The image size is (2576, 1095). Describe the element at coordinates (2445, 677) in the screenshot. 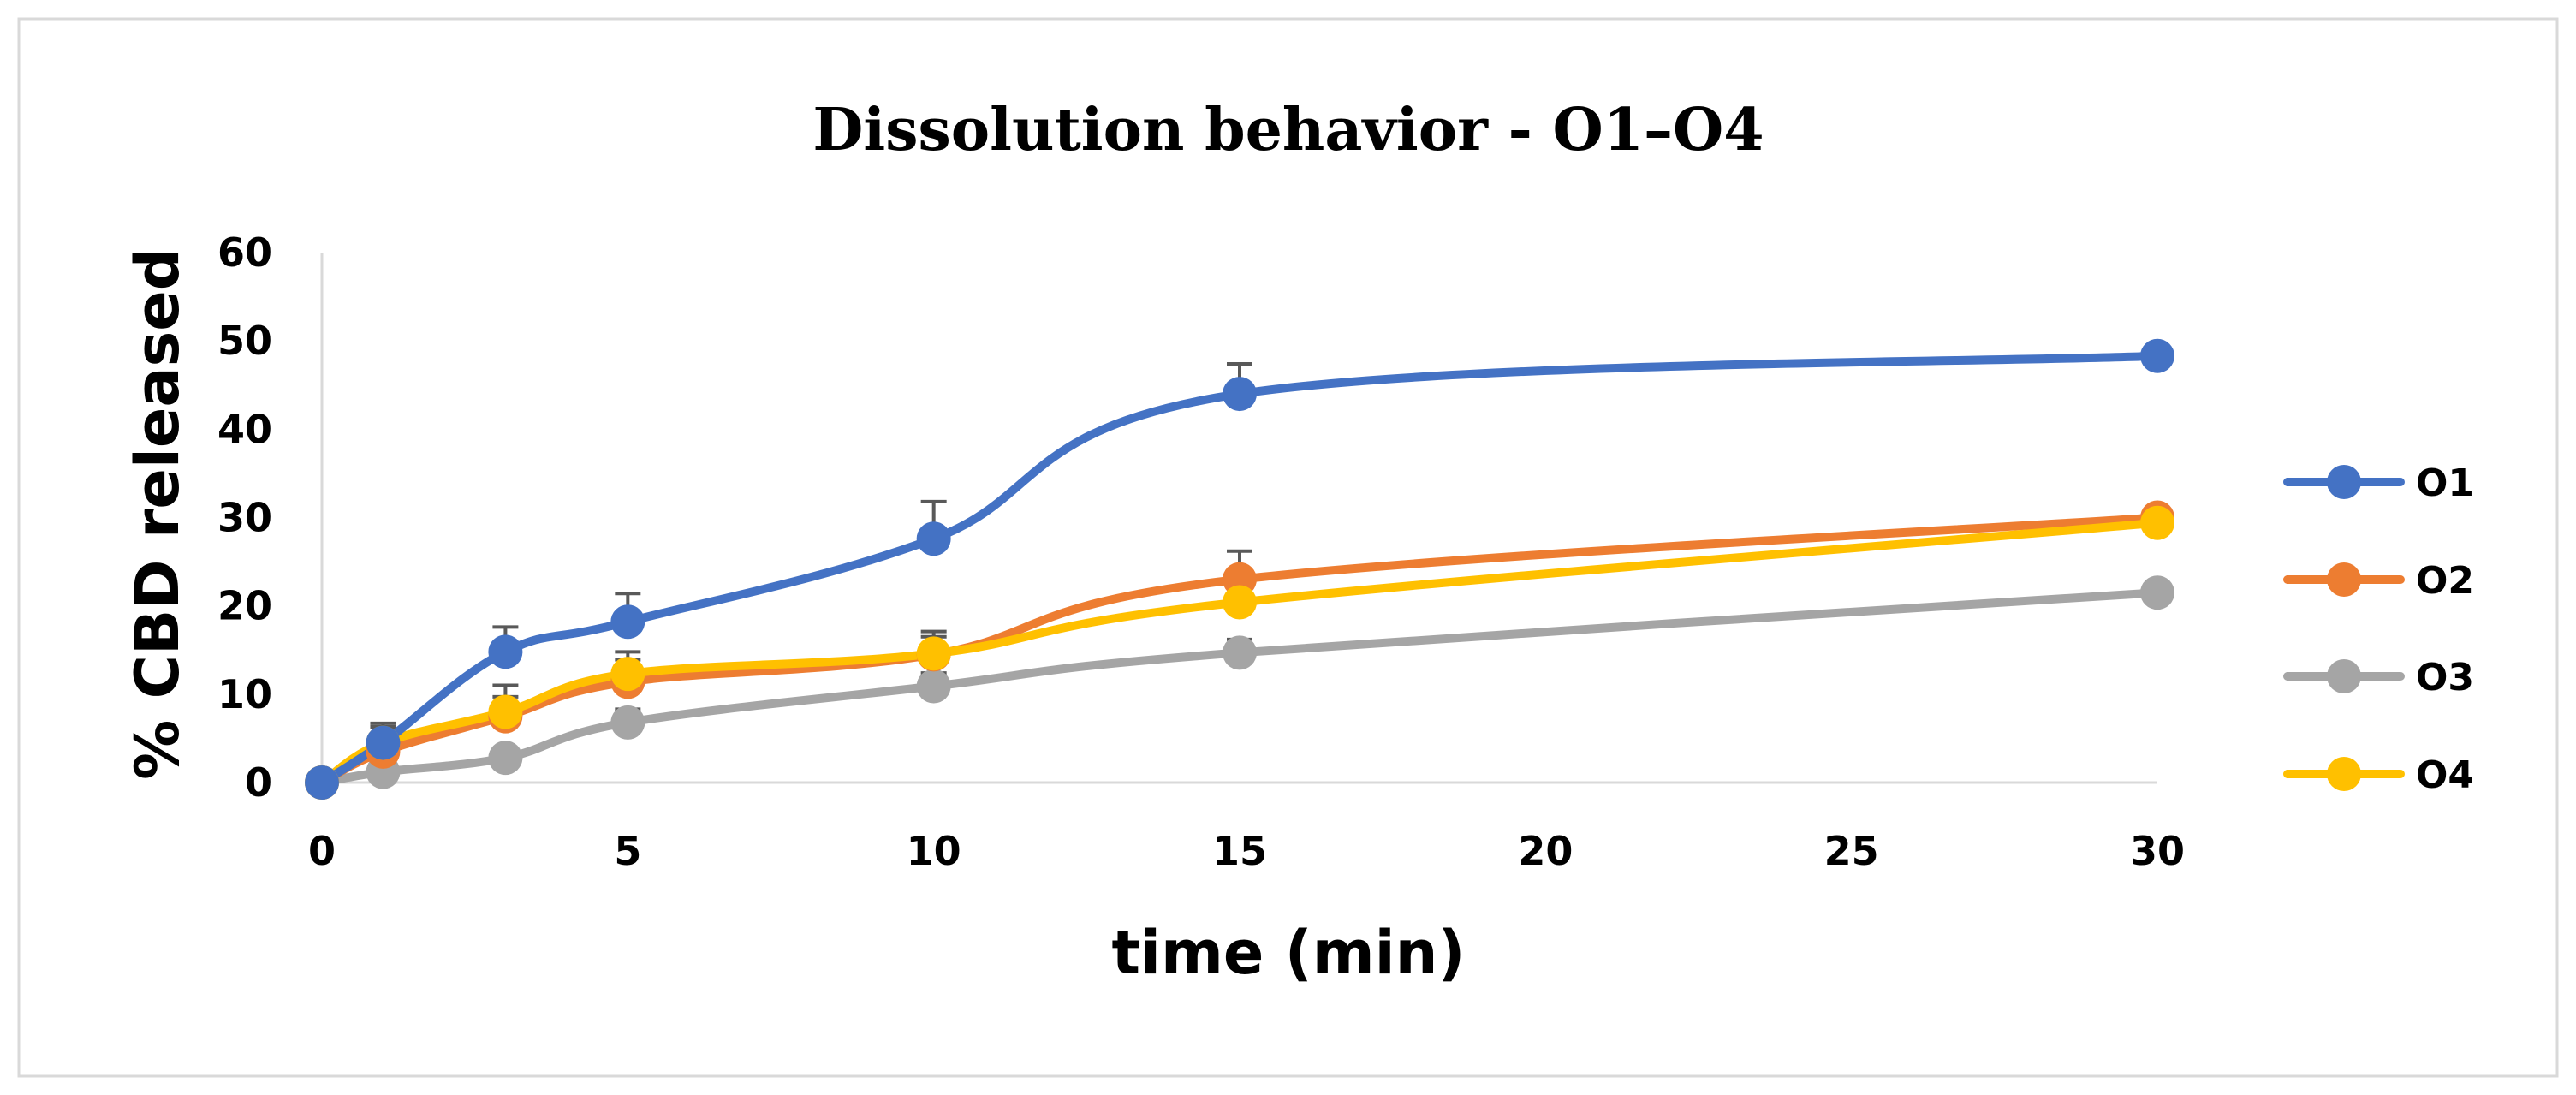

I see `legend-label-o3: O3` at that location.